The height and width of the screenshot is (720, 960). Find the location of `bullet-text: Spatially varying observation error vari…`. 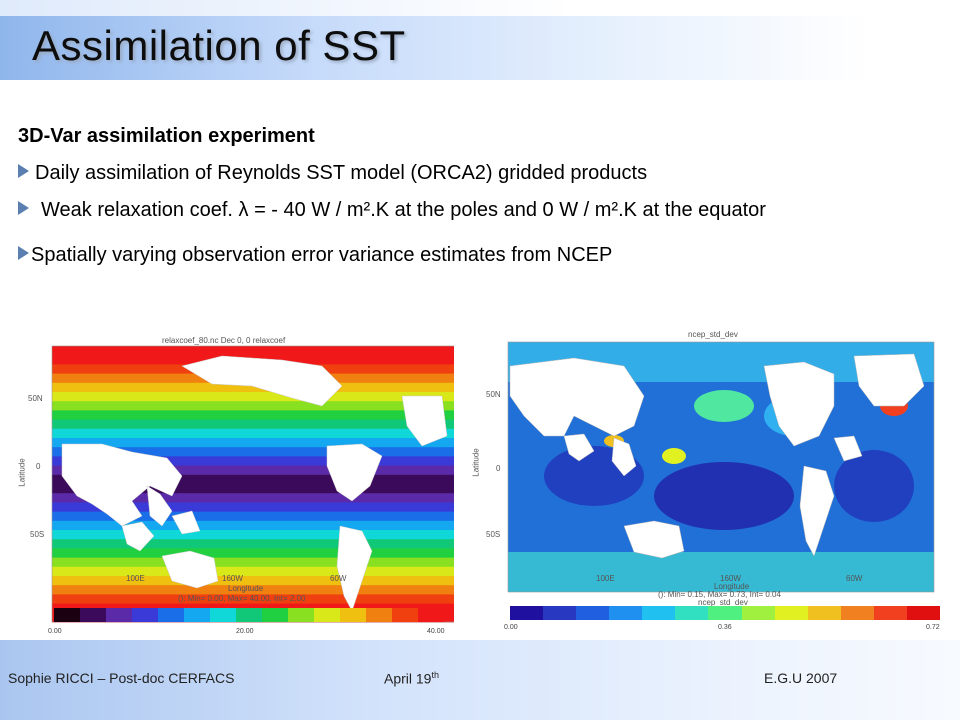

bullet-text: Spatially varying observation error vari… is located at coordinates (322, 255).